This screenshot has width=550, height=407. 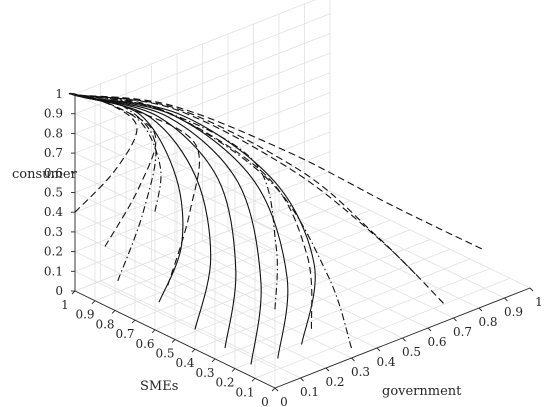 What do you see at coordinates (53, 133) in the screenshot?
I see `z-tick-label: 0.8` at bounding box center [53, 133].